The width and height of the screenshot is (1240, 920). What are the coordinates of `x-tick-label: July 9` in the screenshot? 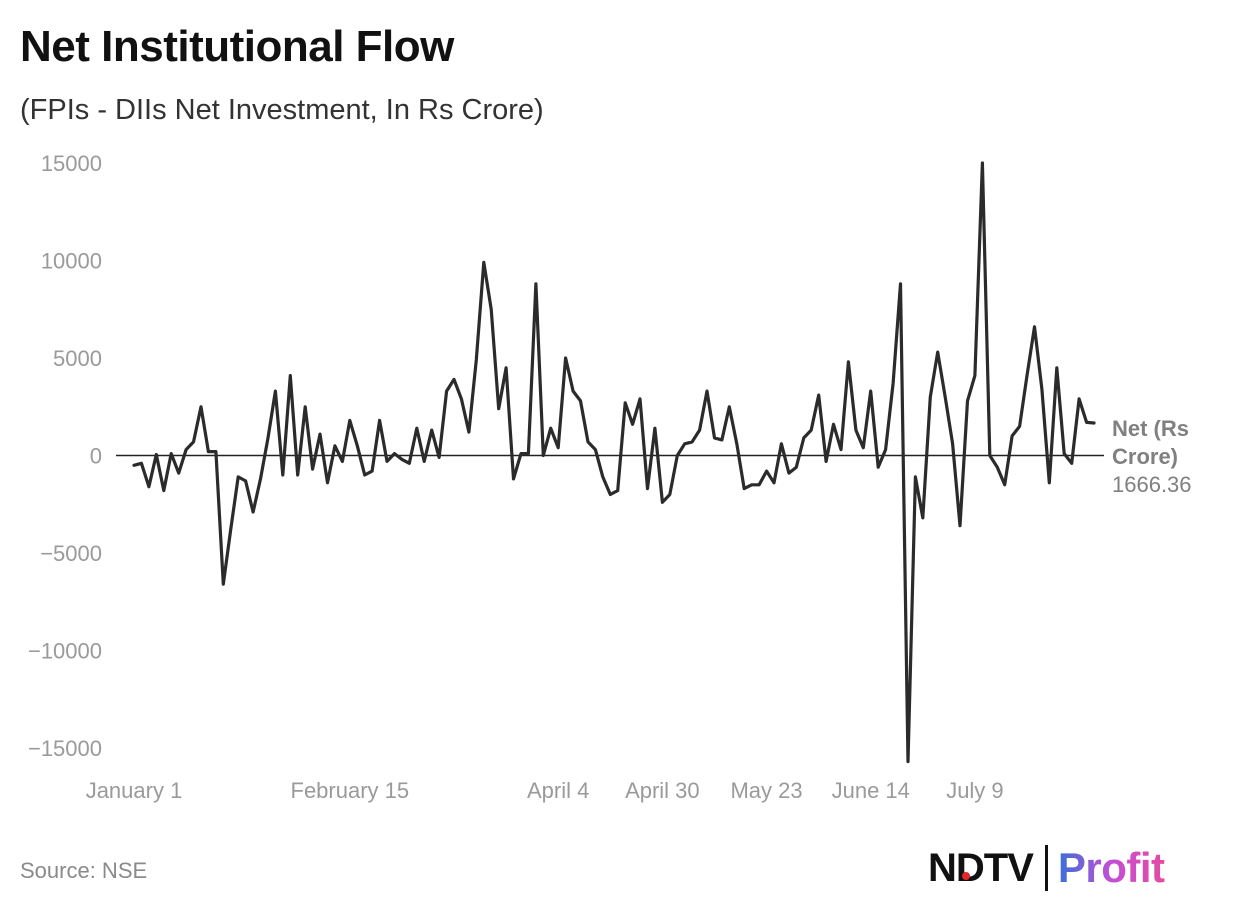 It's located at (974, 790).